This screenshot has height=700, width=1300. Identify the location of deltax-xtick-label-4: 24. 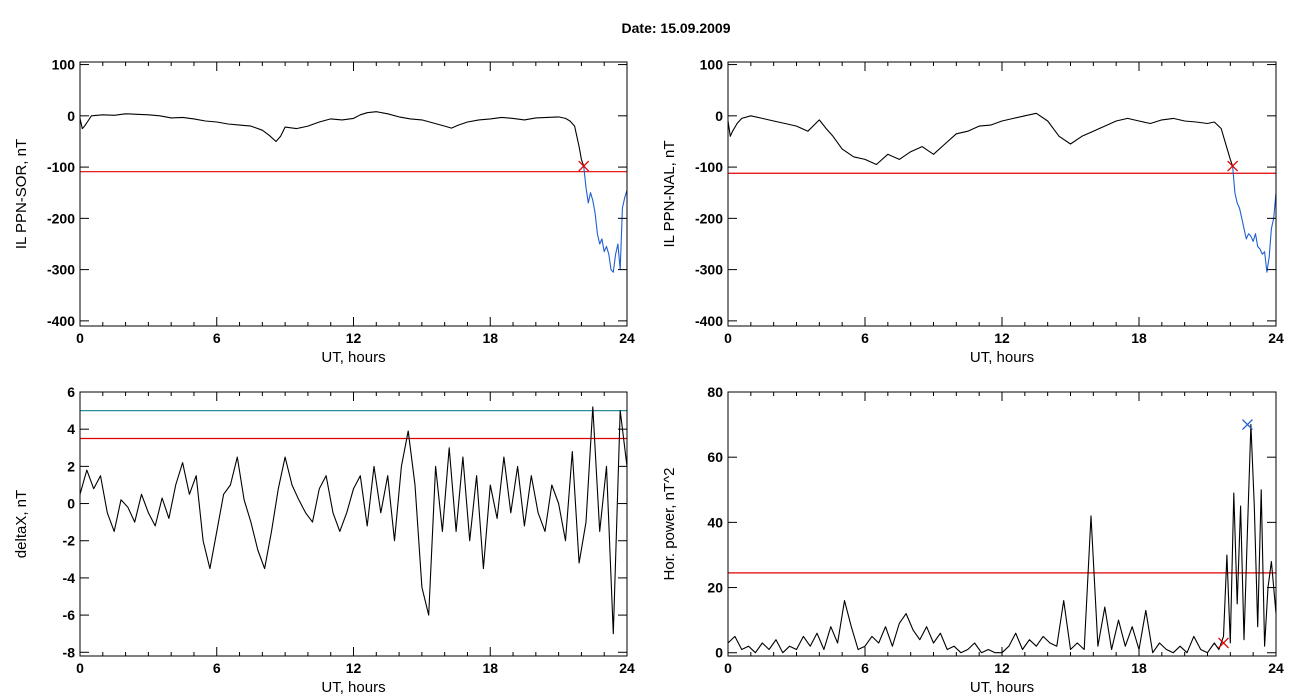
(627, 668).